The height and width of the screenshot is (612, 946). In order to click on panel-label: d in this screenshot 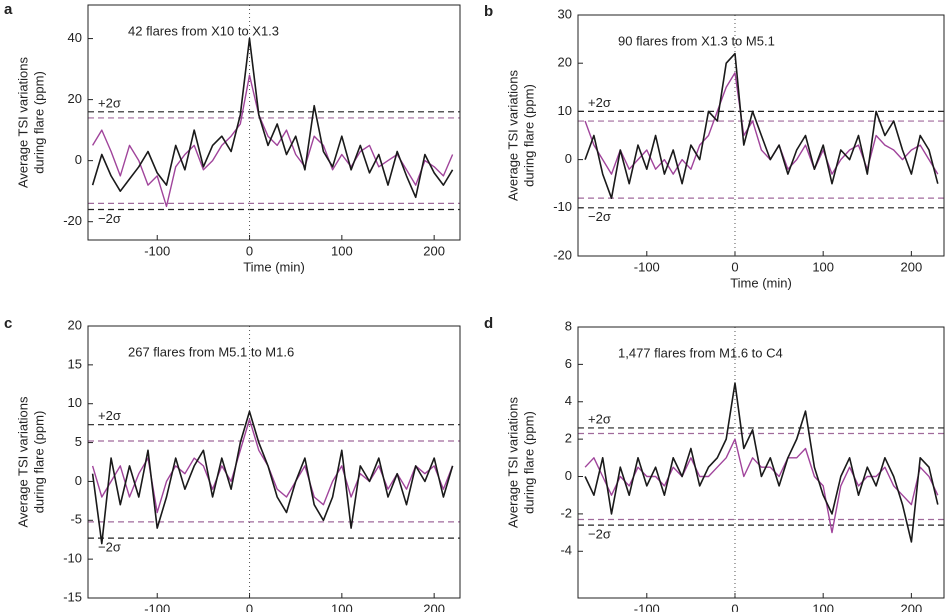, I will do `click(488, 323)`.